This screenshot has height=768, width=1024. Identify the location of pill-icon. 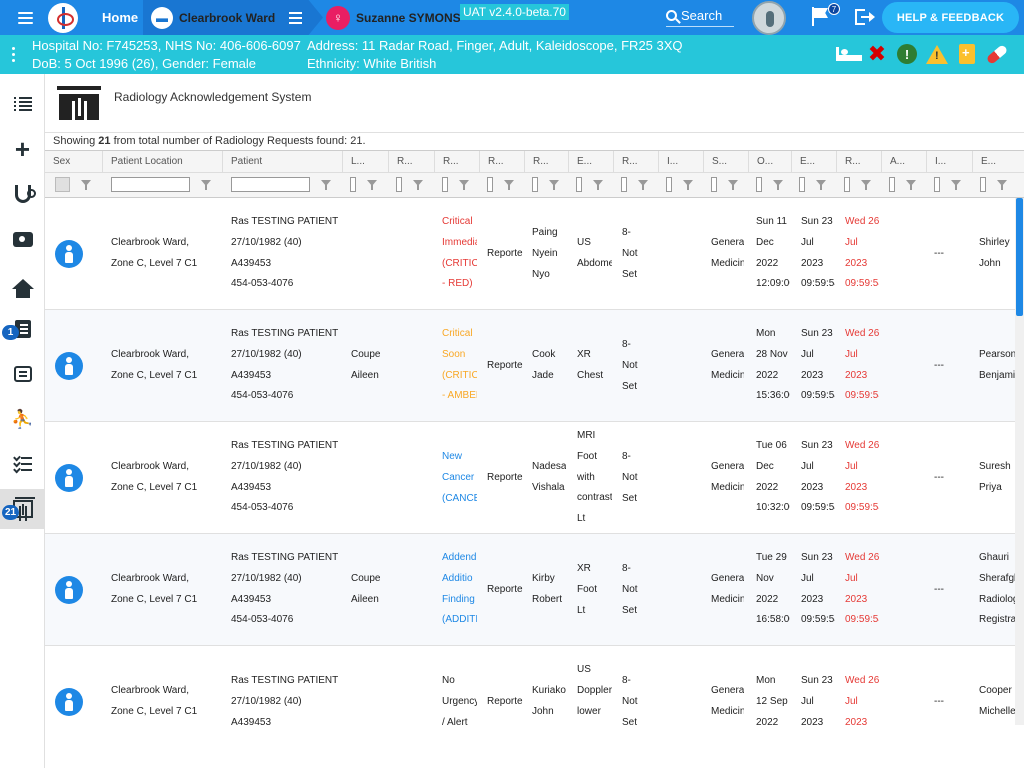
(997, 54).